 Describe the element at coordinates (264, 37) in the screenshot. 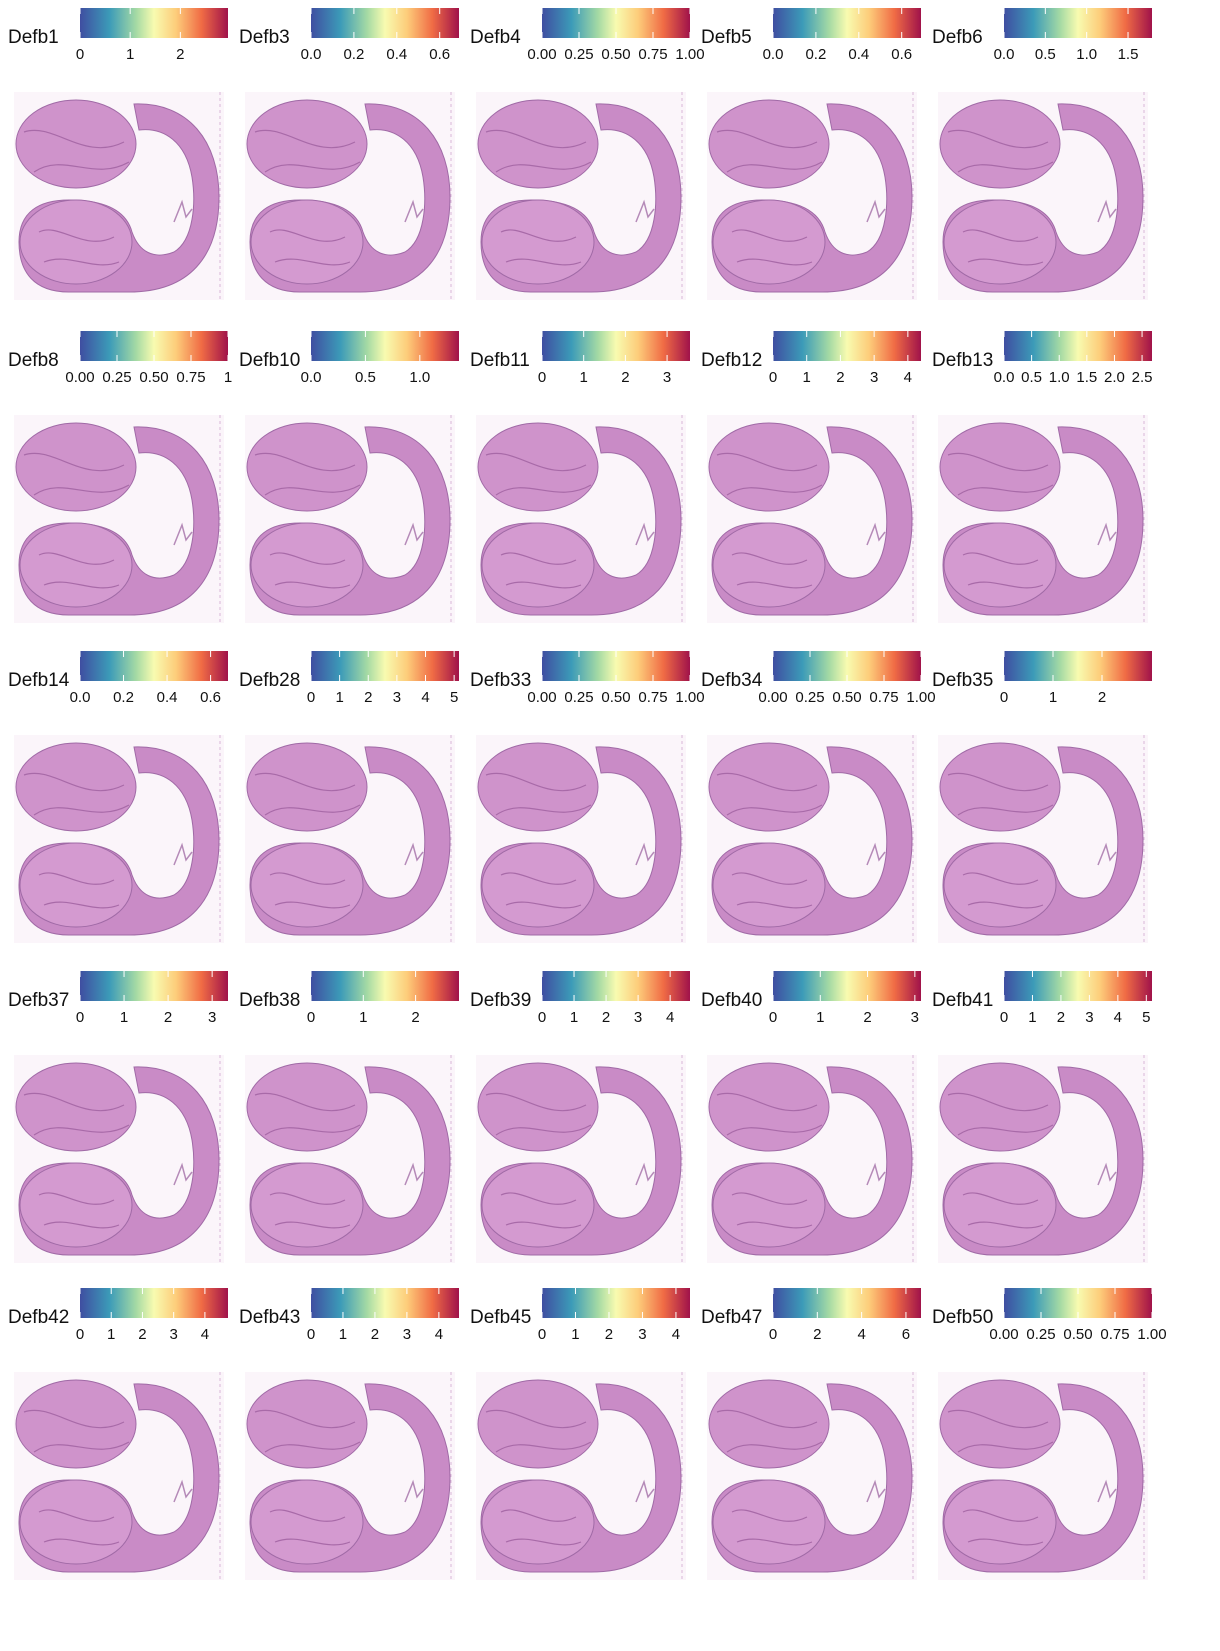

I see `gene-label: Defb3` at that location.